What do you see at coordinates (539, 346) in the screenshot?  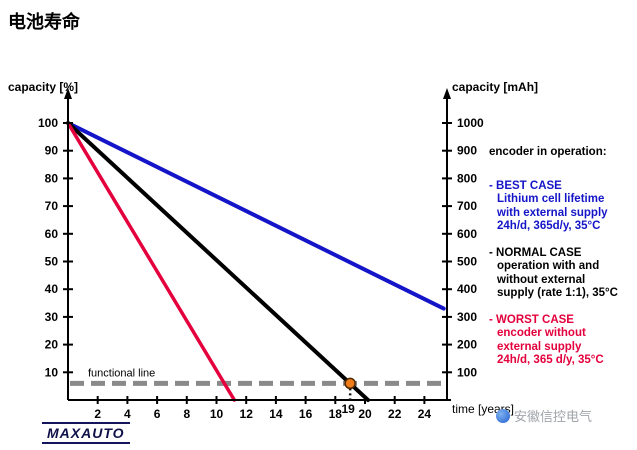 I see `legend-line: external supply` at bounding box center [539, 346].